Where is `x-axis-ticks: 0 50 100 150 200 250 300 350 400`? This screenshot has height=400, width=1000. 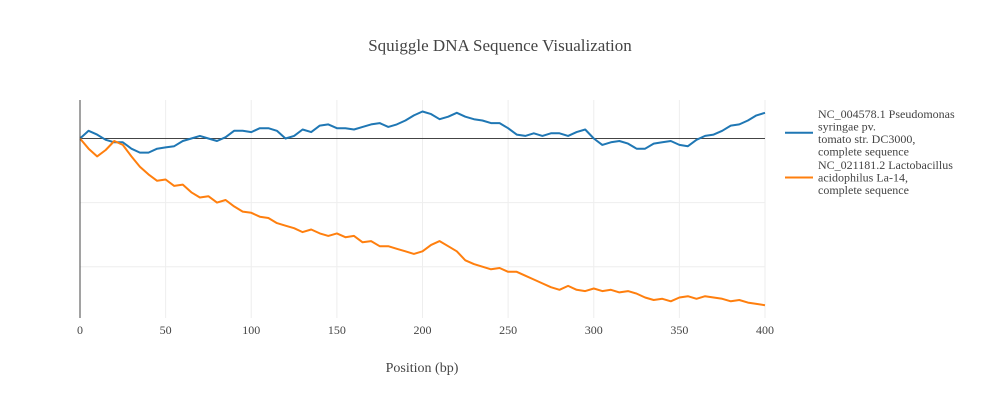
x-axis-ticks: 0 50 100 150 200 250 300 350 400 is located at coordinates (425, 330).